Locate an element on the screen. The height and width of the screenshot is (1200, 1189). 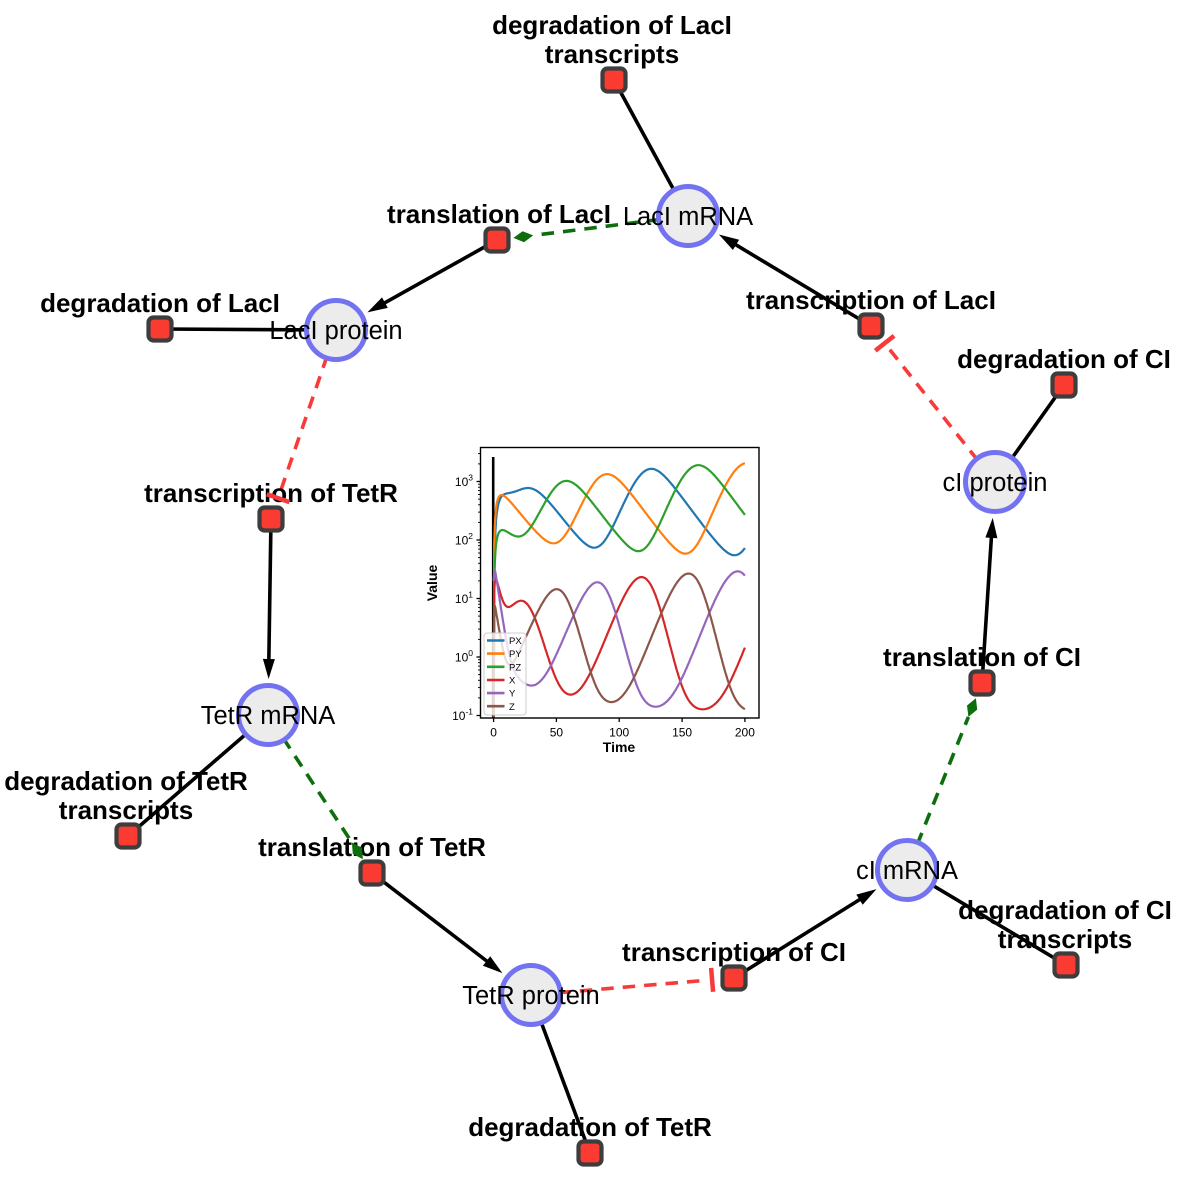
svg-text: 50 is located at coordinates (557, 733).